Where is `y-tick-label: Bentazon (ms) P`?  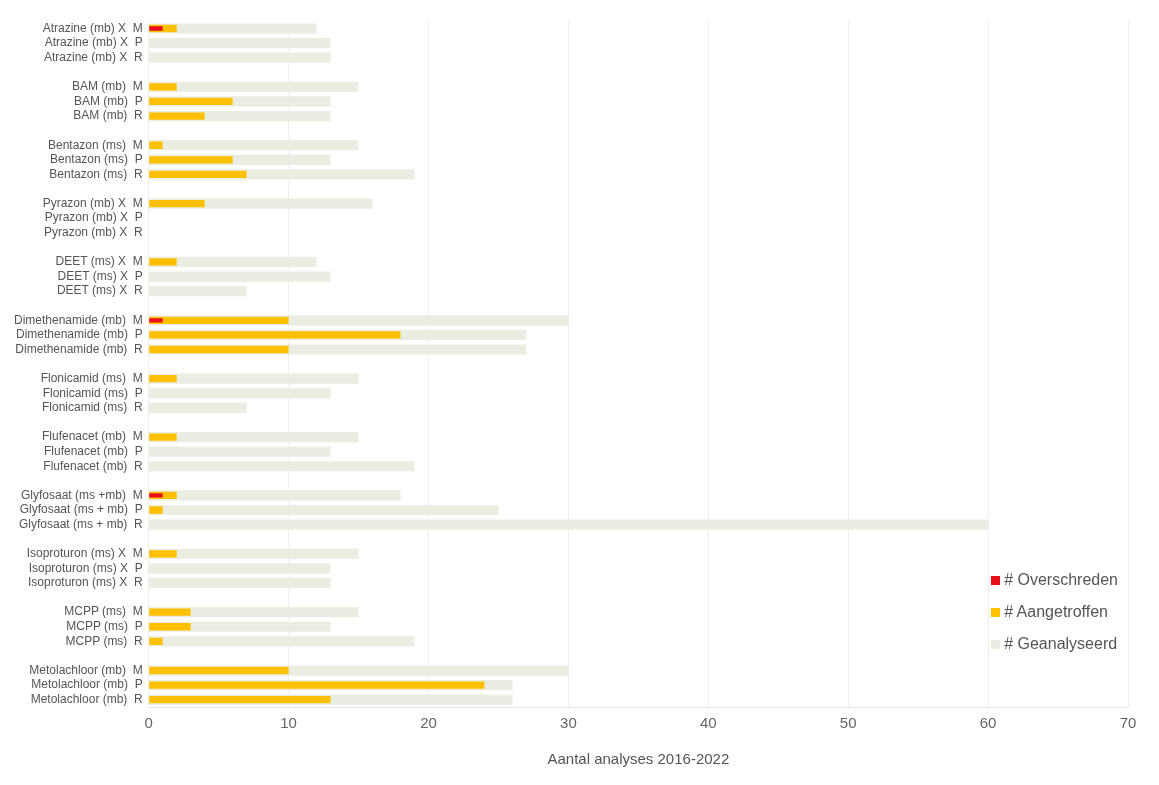
y-tick-label: Bentazon (ms) P is located at coordinates (96, 159).